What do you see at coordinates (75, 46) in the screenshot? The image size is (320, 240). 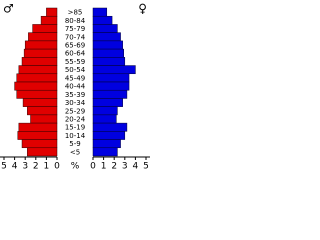 I see `age-label: 65-69` at bounding box center [75, 46].